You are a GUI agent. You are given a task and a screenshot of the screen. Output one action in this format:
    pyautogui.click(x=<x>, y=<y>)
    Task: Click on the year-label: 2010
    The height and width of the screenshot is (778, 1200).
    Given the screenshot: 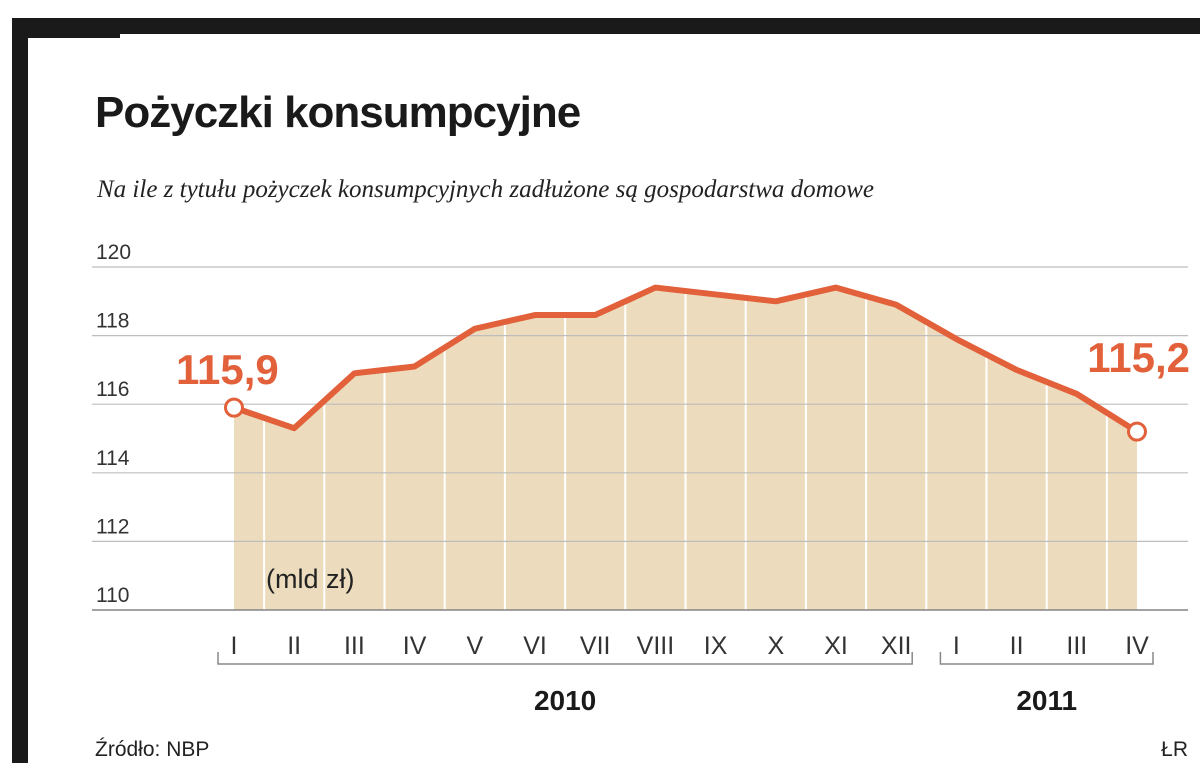 What is the action you would take?
    pyautogui.click(x=565, y=700)
    